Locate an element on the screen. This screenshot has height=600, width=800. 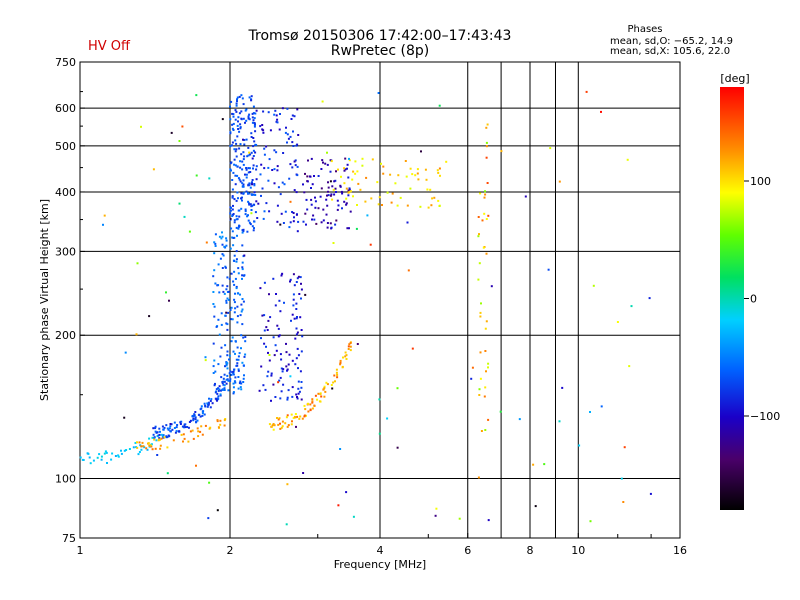
y-tick-label: 300 is located at coordinates (65, 251).